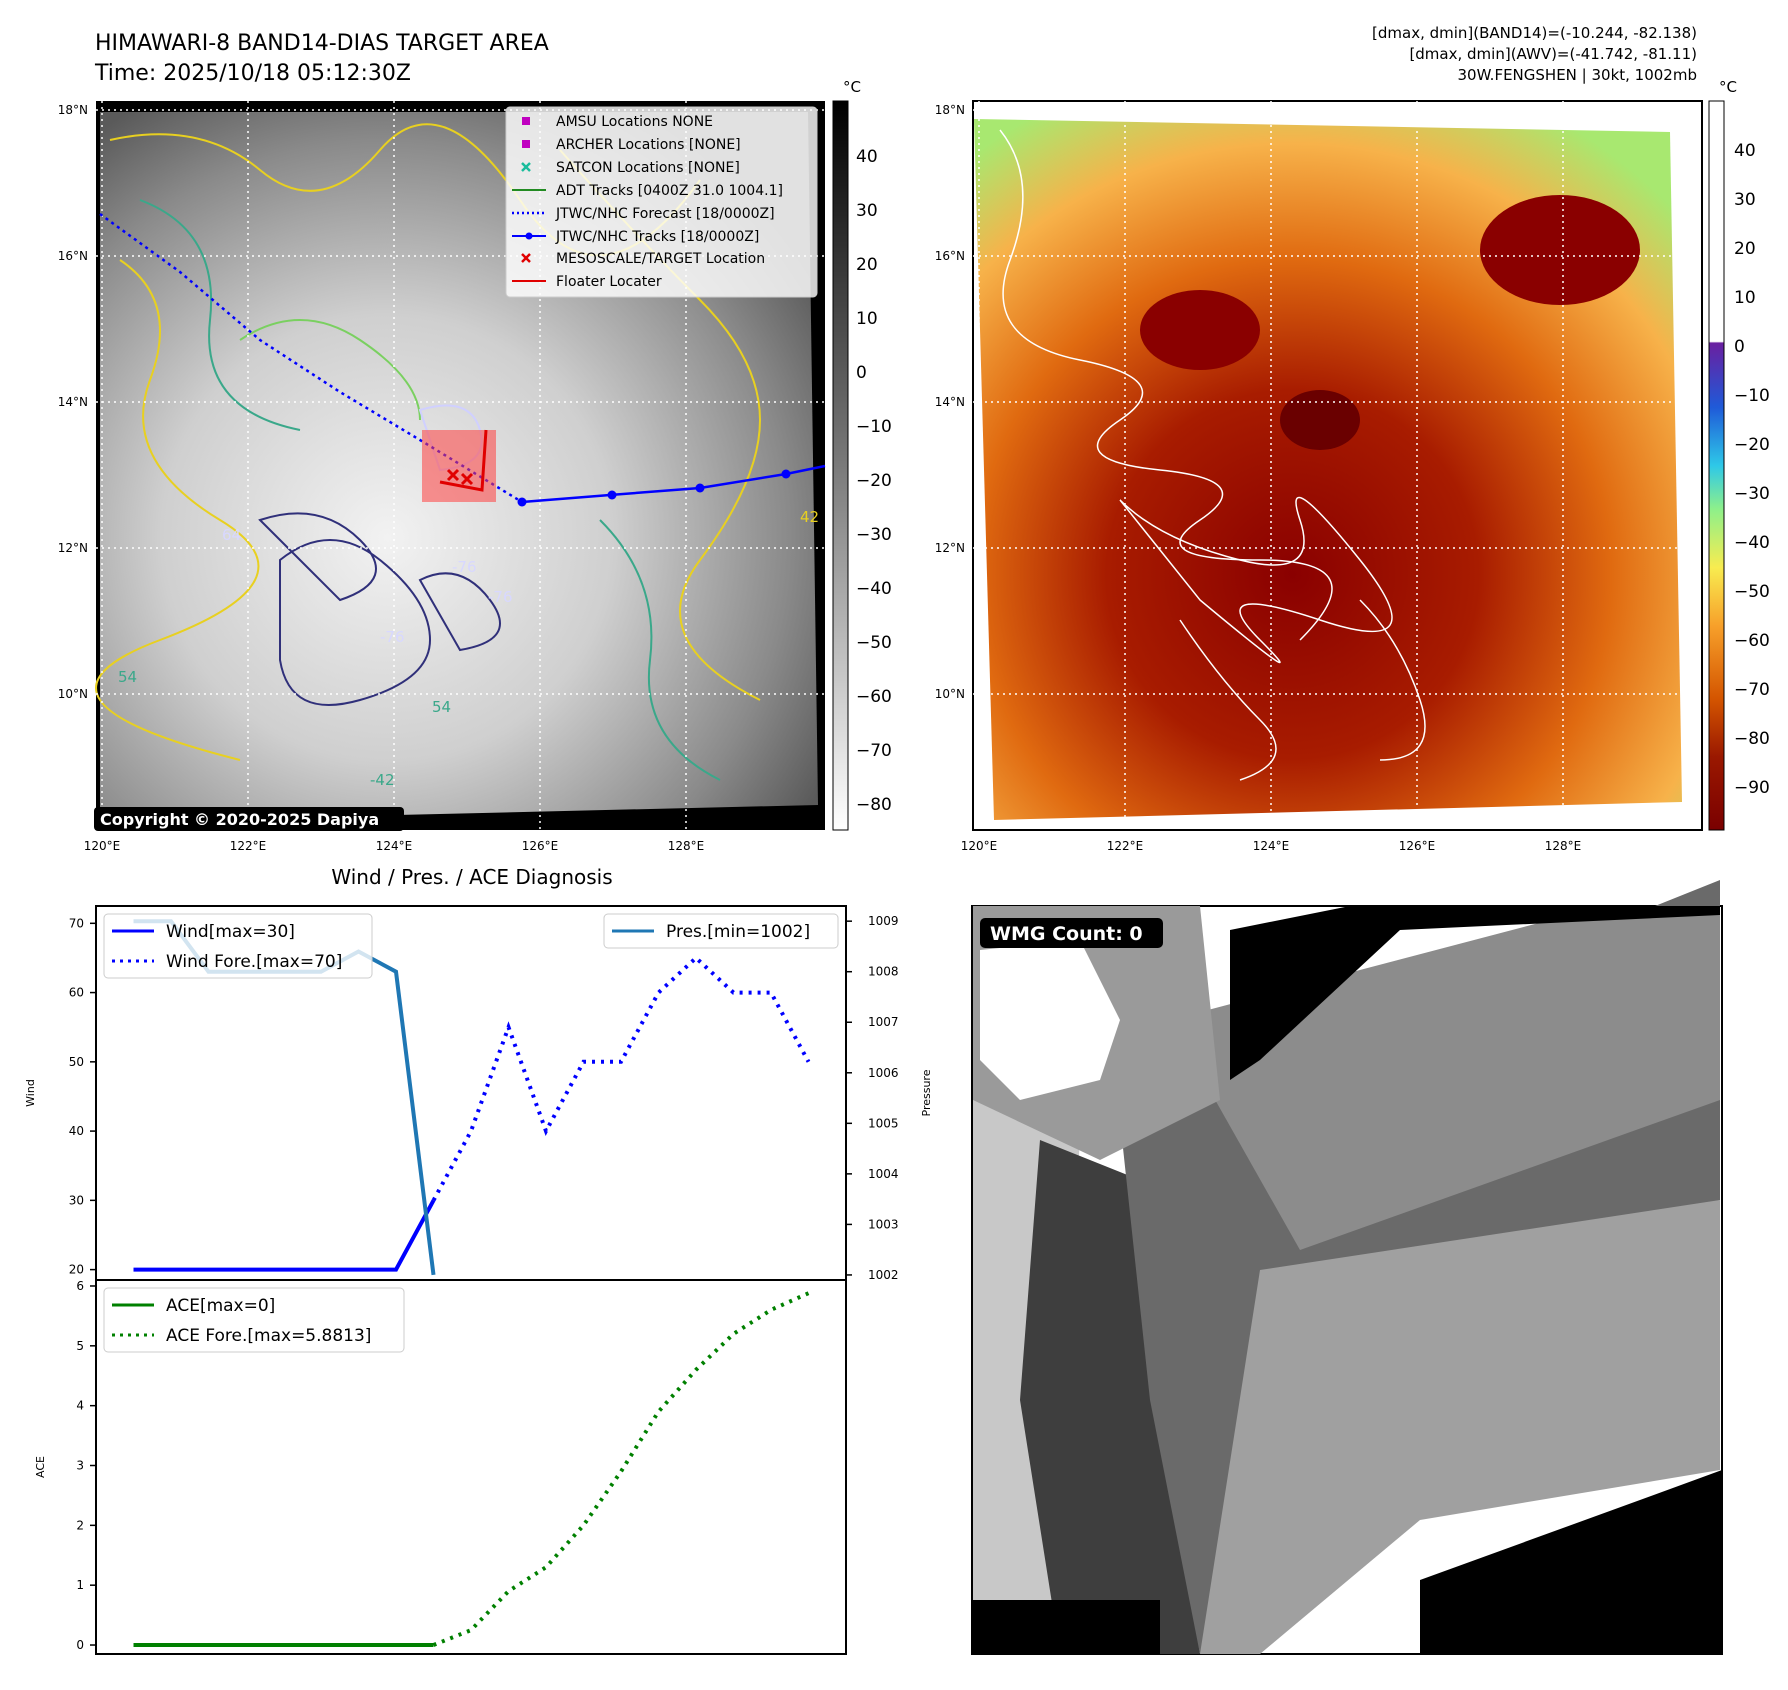 The height and width of the screenshot is (1690, 1788). What do you see at coordinates (238, 946) in the screenshot?
I see `wind-legend-frame` at bounding box center [238, 946].